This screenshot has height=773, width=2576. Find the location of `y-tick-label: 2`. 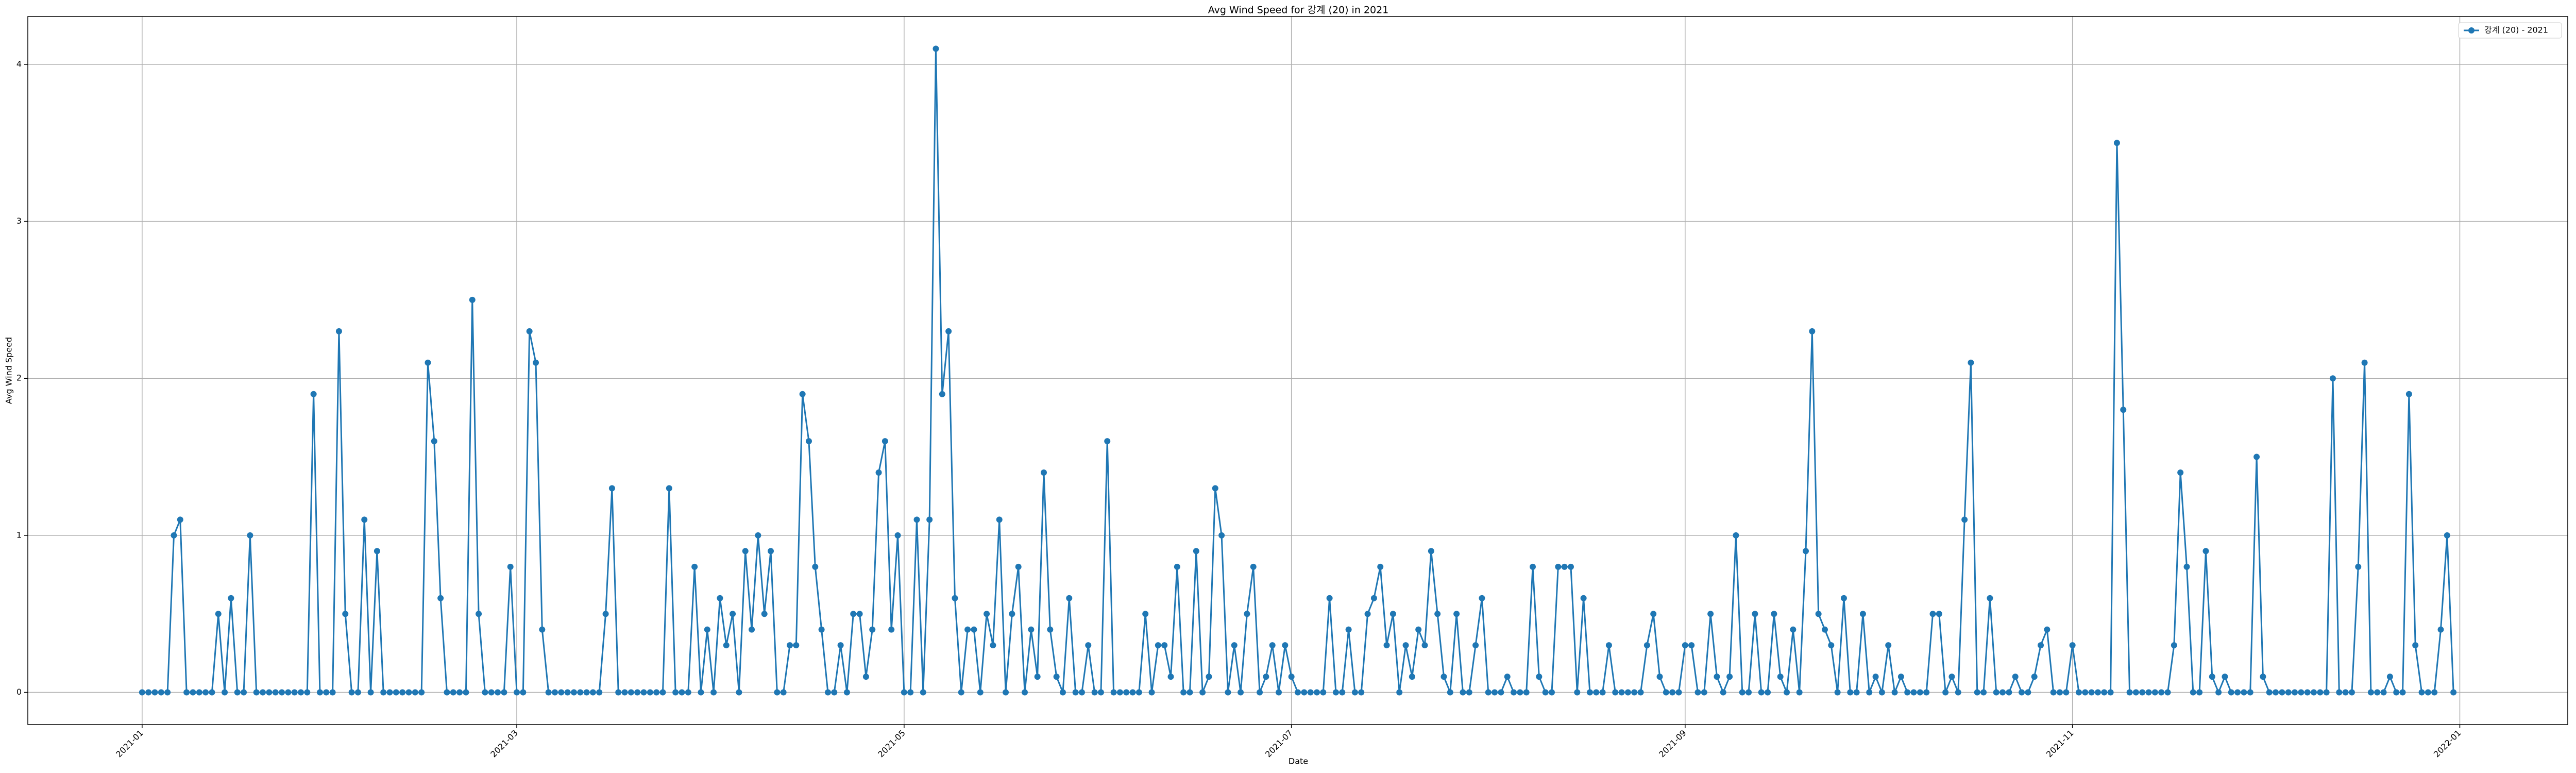

y-tick-label: 2 is located at coordinates (19, 378).